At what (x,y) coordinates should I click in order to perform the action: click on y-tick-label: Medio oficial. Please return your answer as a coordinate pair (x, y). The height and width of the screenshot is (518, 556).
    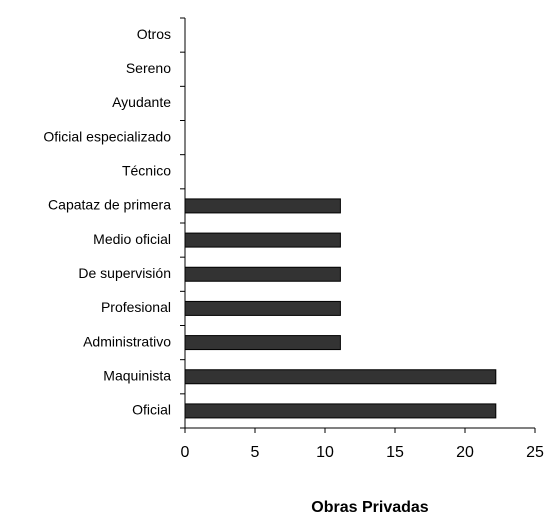
    Looking at the image, I should click on (132, 239).